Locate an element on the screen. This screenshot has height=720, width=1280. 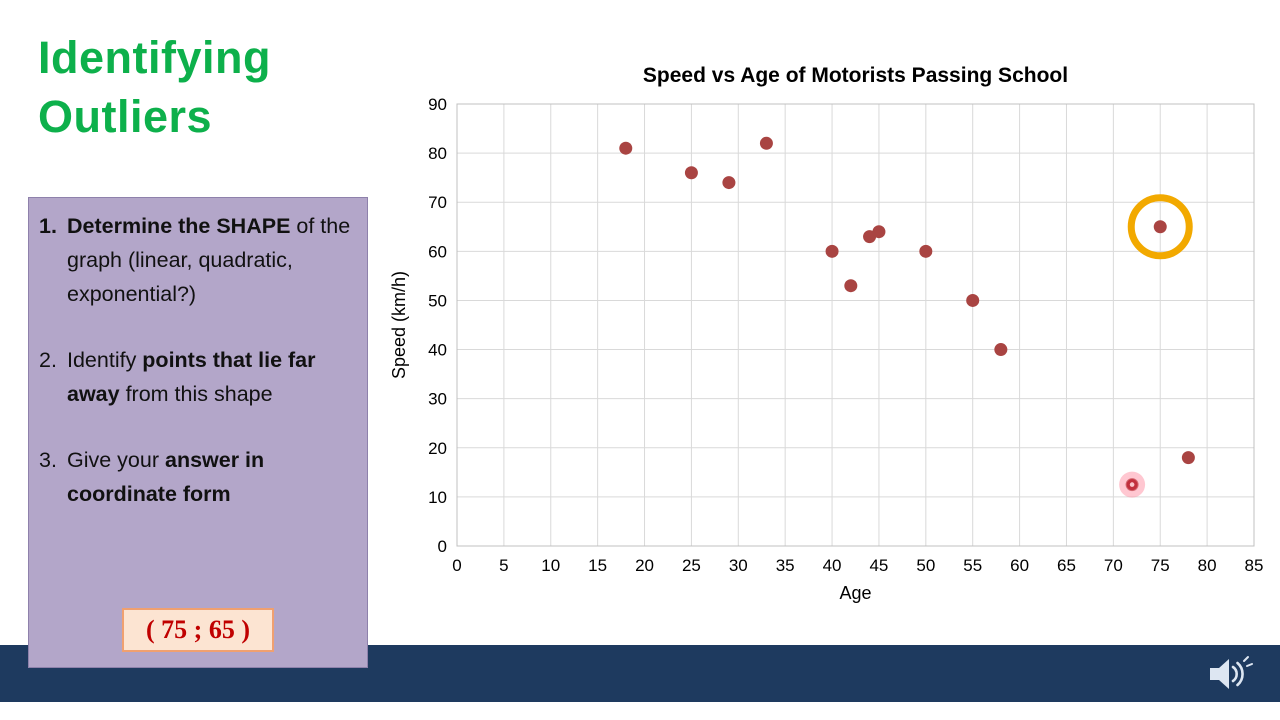
svg-text: 25 is located at coordinates (691, 565).